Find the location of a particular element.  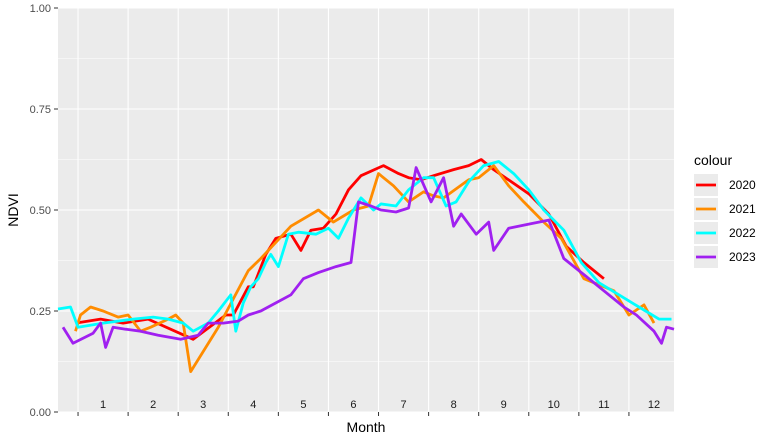

y-tick-label: 0.50 is located at coordinates (40, 211).